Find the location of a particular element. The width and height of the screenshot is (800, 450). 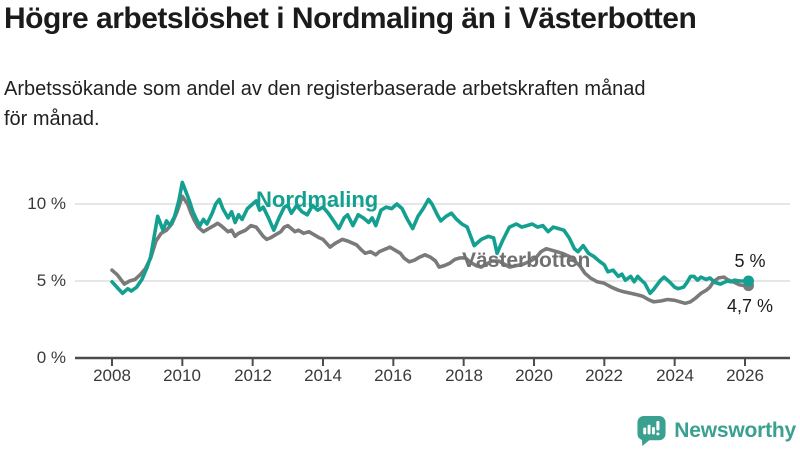

newsworthy-logo-icon is located at coordinates (651, 430).